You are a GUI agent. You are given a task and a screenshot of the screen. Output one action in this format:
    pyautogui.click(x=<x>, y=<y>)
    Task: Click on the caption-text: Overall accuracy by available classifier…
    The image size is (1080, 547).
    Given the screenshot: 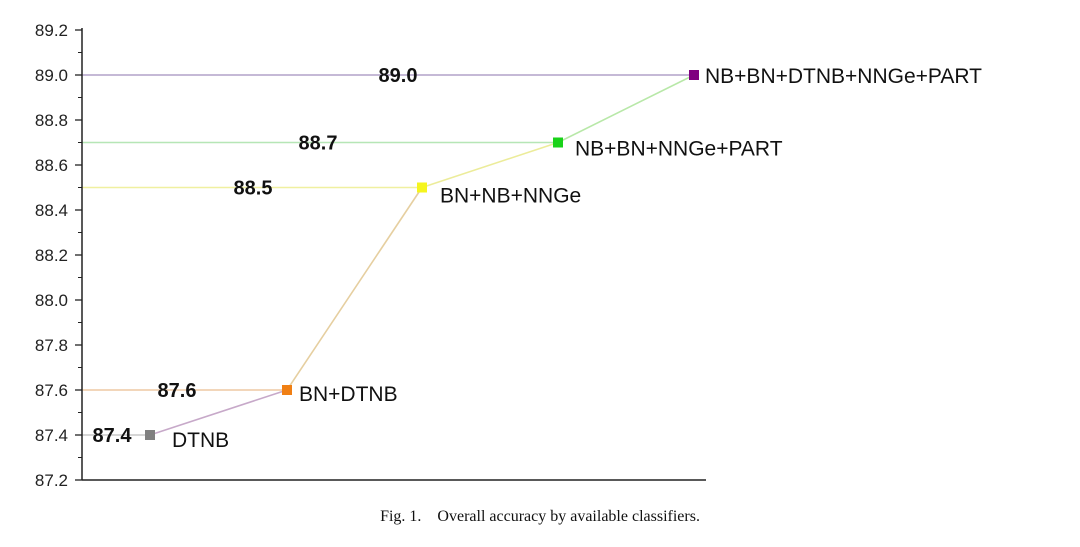 What is the action you would take?
    pyautogui.click(x=568, y=516)
    